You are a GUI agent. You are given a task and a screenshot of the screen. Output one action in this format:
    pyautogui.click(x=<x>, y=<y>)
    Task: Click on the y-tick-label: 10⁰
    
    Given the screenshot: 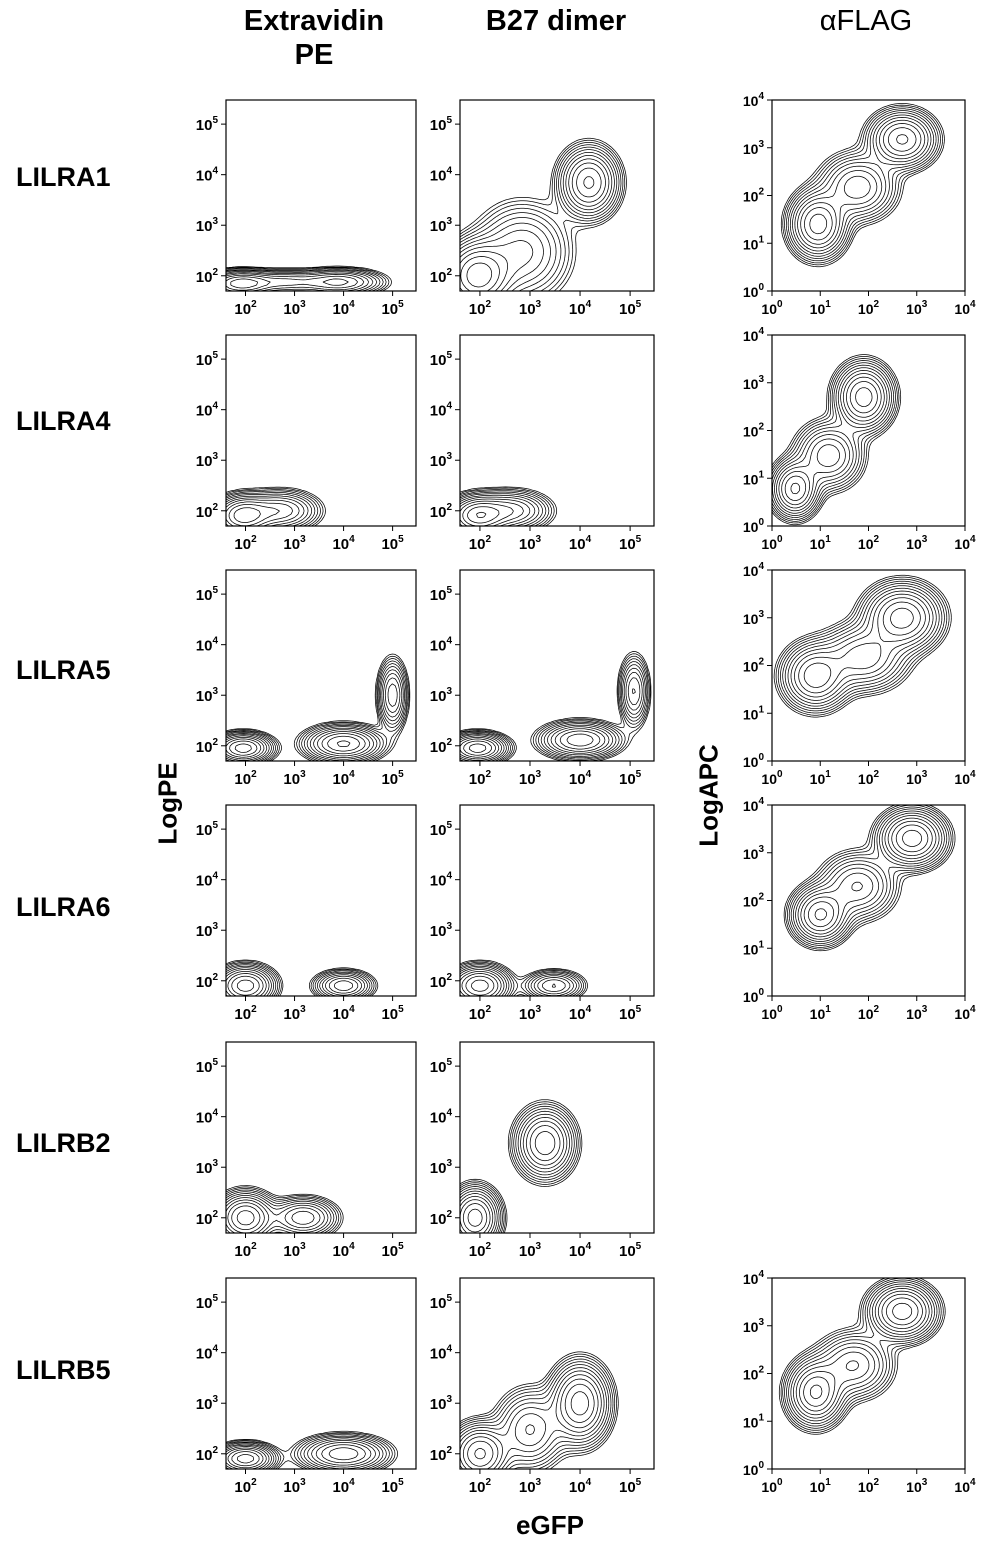 What is the action you would take?
    pyautogui.click(x=754, y=1469)
    